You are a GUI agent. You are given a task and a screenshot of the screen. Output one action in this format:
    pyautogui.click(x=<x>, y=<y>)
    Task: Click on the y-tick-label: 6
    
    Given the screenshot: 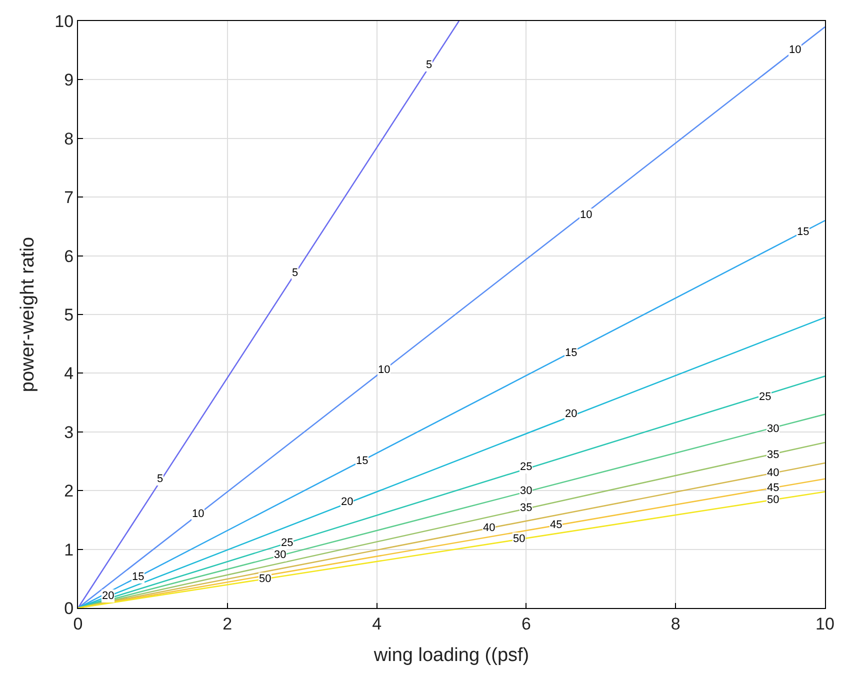 What is the action you would take?
    pyautogui.click(x=69, y=256)
    